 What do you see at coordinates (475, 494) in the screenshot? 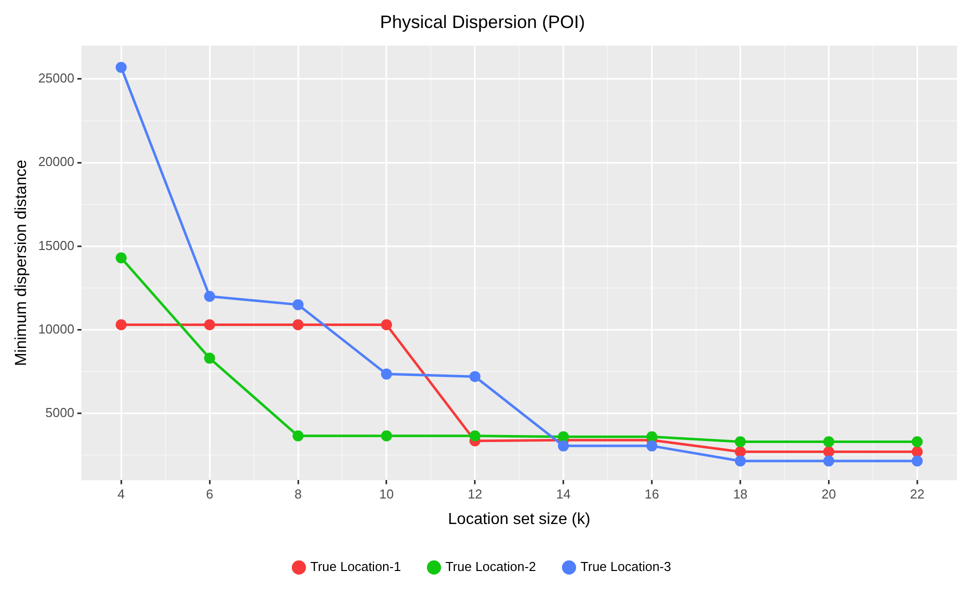
I see `x-tick-label: 12` at bounding box center [475, 494].